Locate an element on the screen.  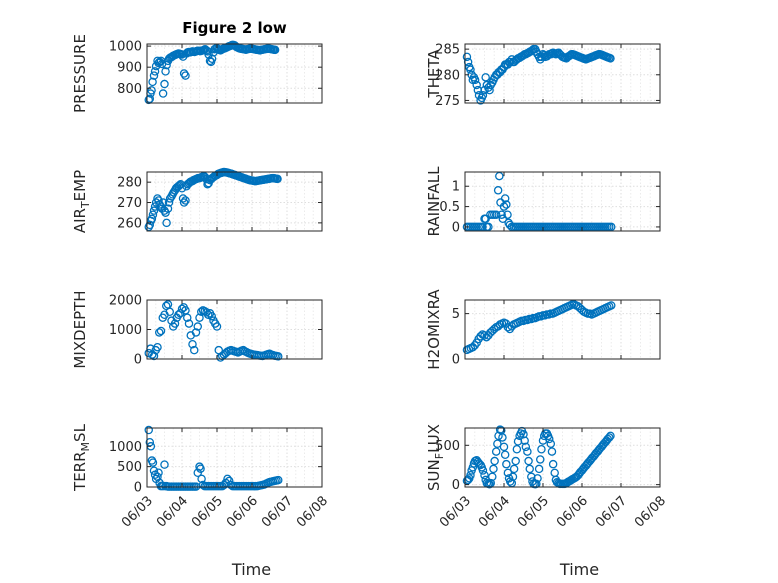
subplot-4: 0 0.5 1 RAINFALL is located at coordinates (543, 201).